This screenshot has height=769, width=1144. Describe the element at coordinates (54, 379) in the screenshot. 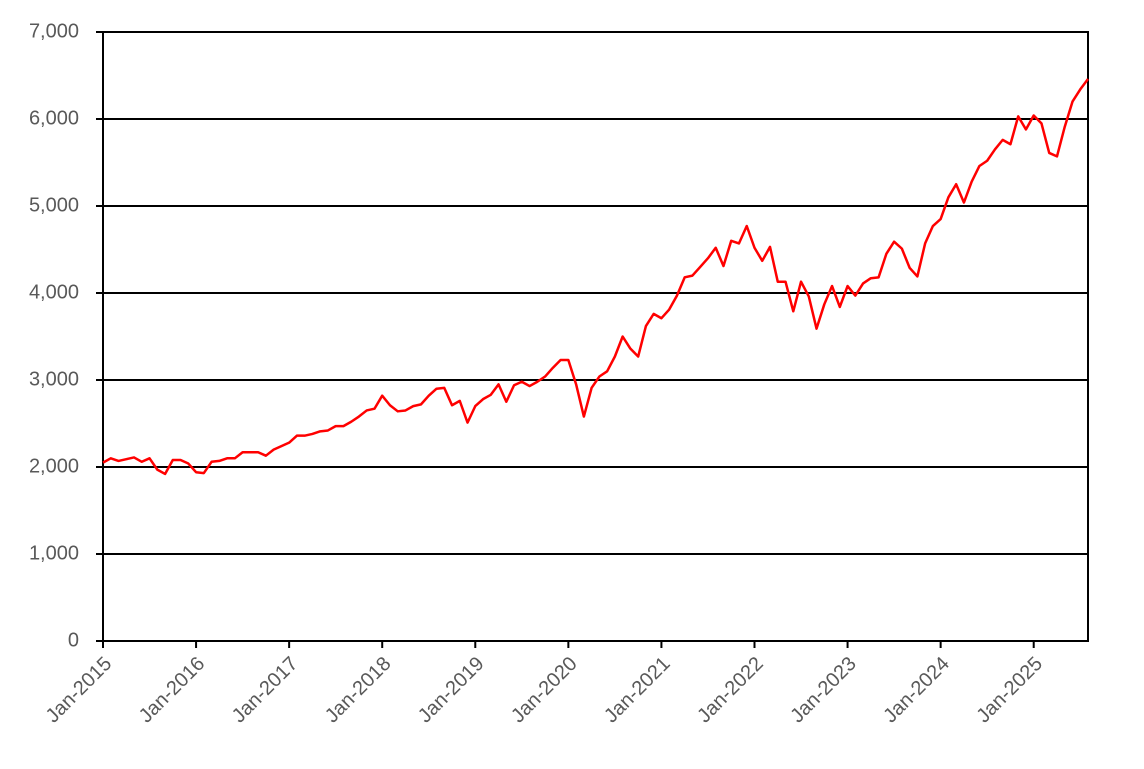

I see `y-tick-label: 3,000` at that location.